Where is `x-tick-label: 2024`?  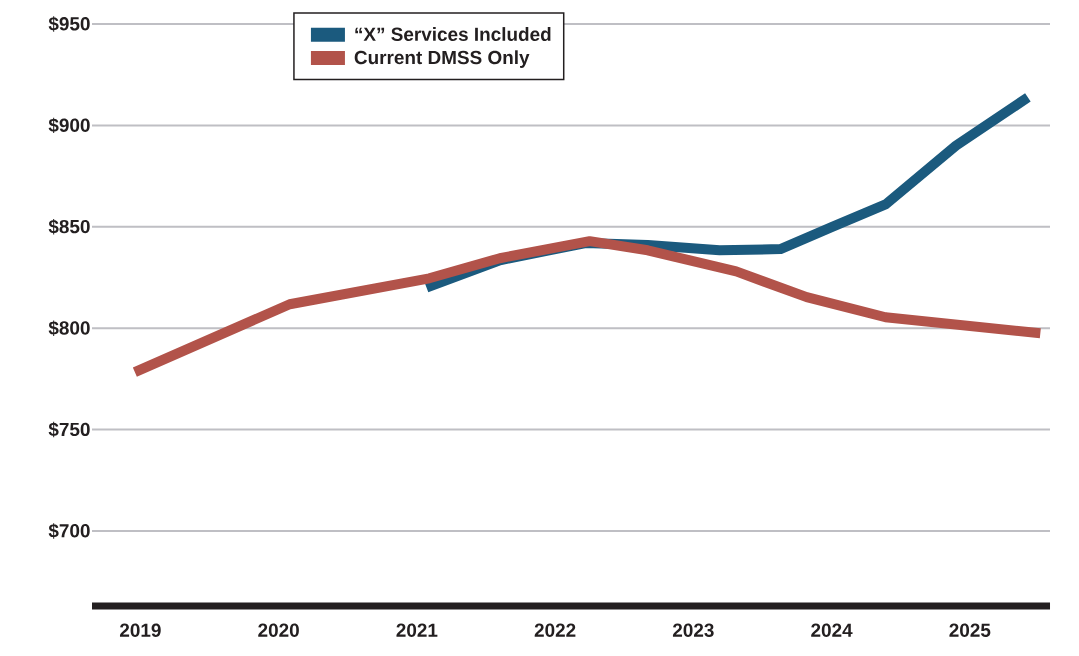 x-tick-label: 2024 is located at coordinates (832, 630).